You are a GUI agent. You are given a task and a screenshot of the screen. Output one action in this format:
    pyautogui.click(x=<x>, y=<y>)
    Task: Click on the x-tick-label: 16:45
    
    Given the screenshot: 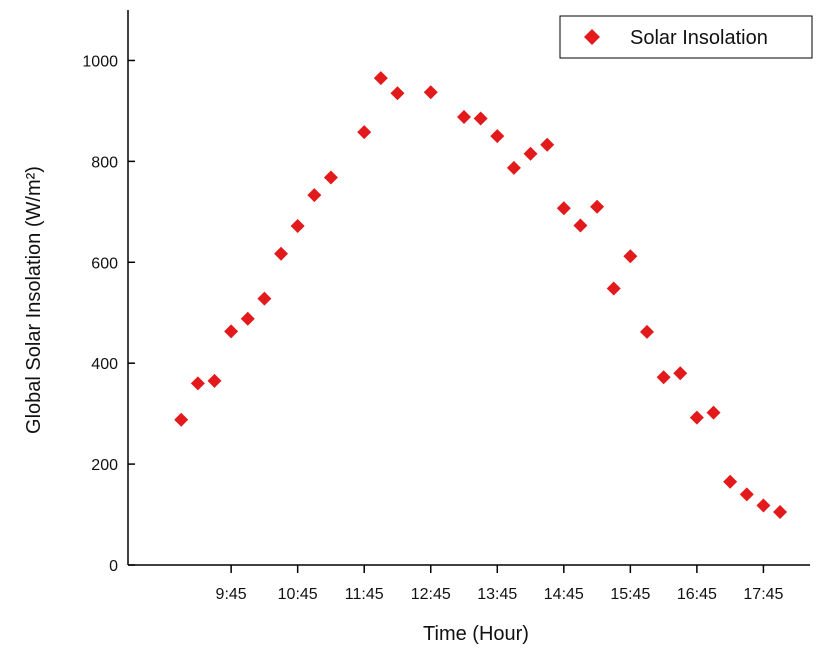 What is the action you would take?
    pyautogui.click(x=697, y=594)
    